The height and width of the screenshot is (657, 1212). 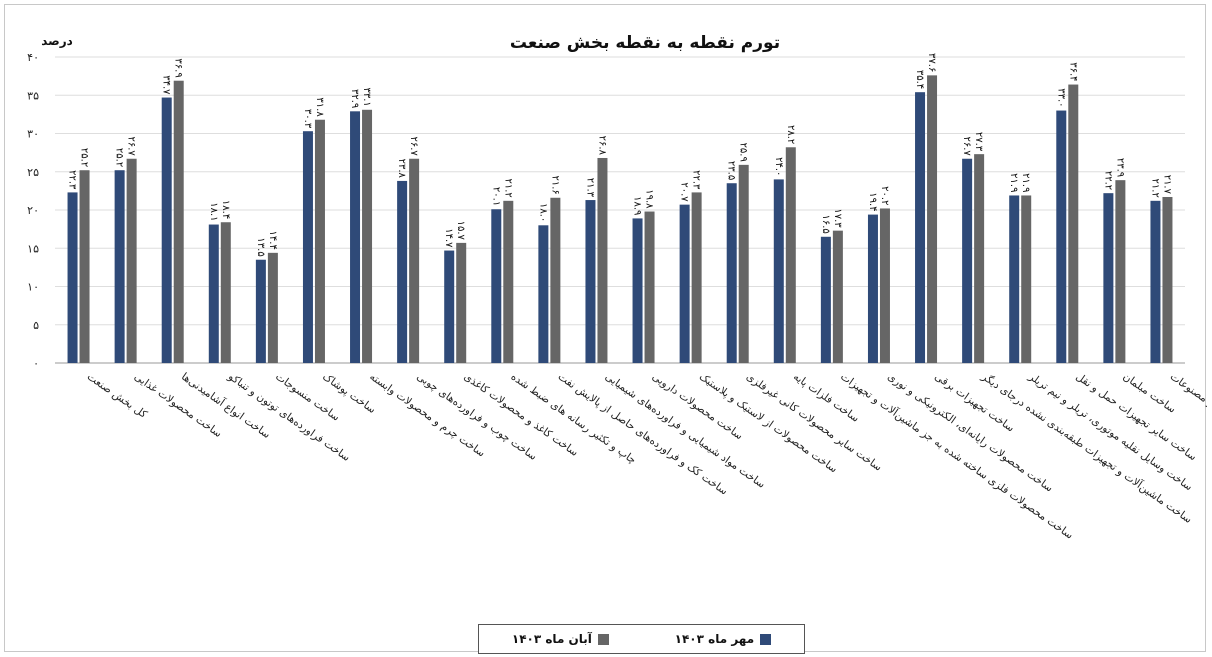 I want to click on data-label-series-2: ۳۷.۶, so click(x=931, y=62).